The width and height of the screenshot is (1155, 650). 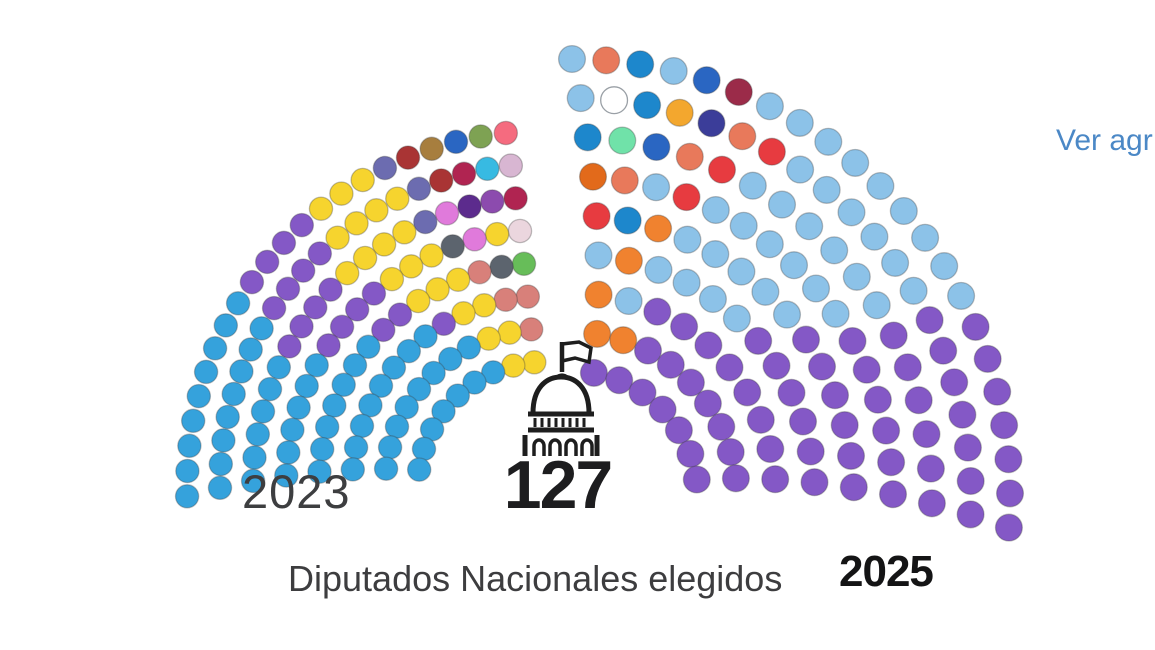 What do you see at coordinates (886, 571) in the screenshot?
I see `year-label-2025: 2025` at bounding box center [886, 571].